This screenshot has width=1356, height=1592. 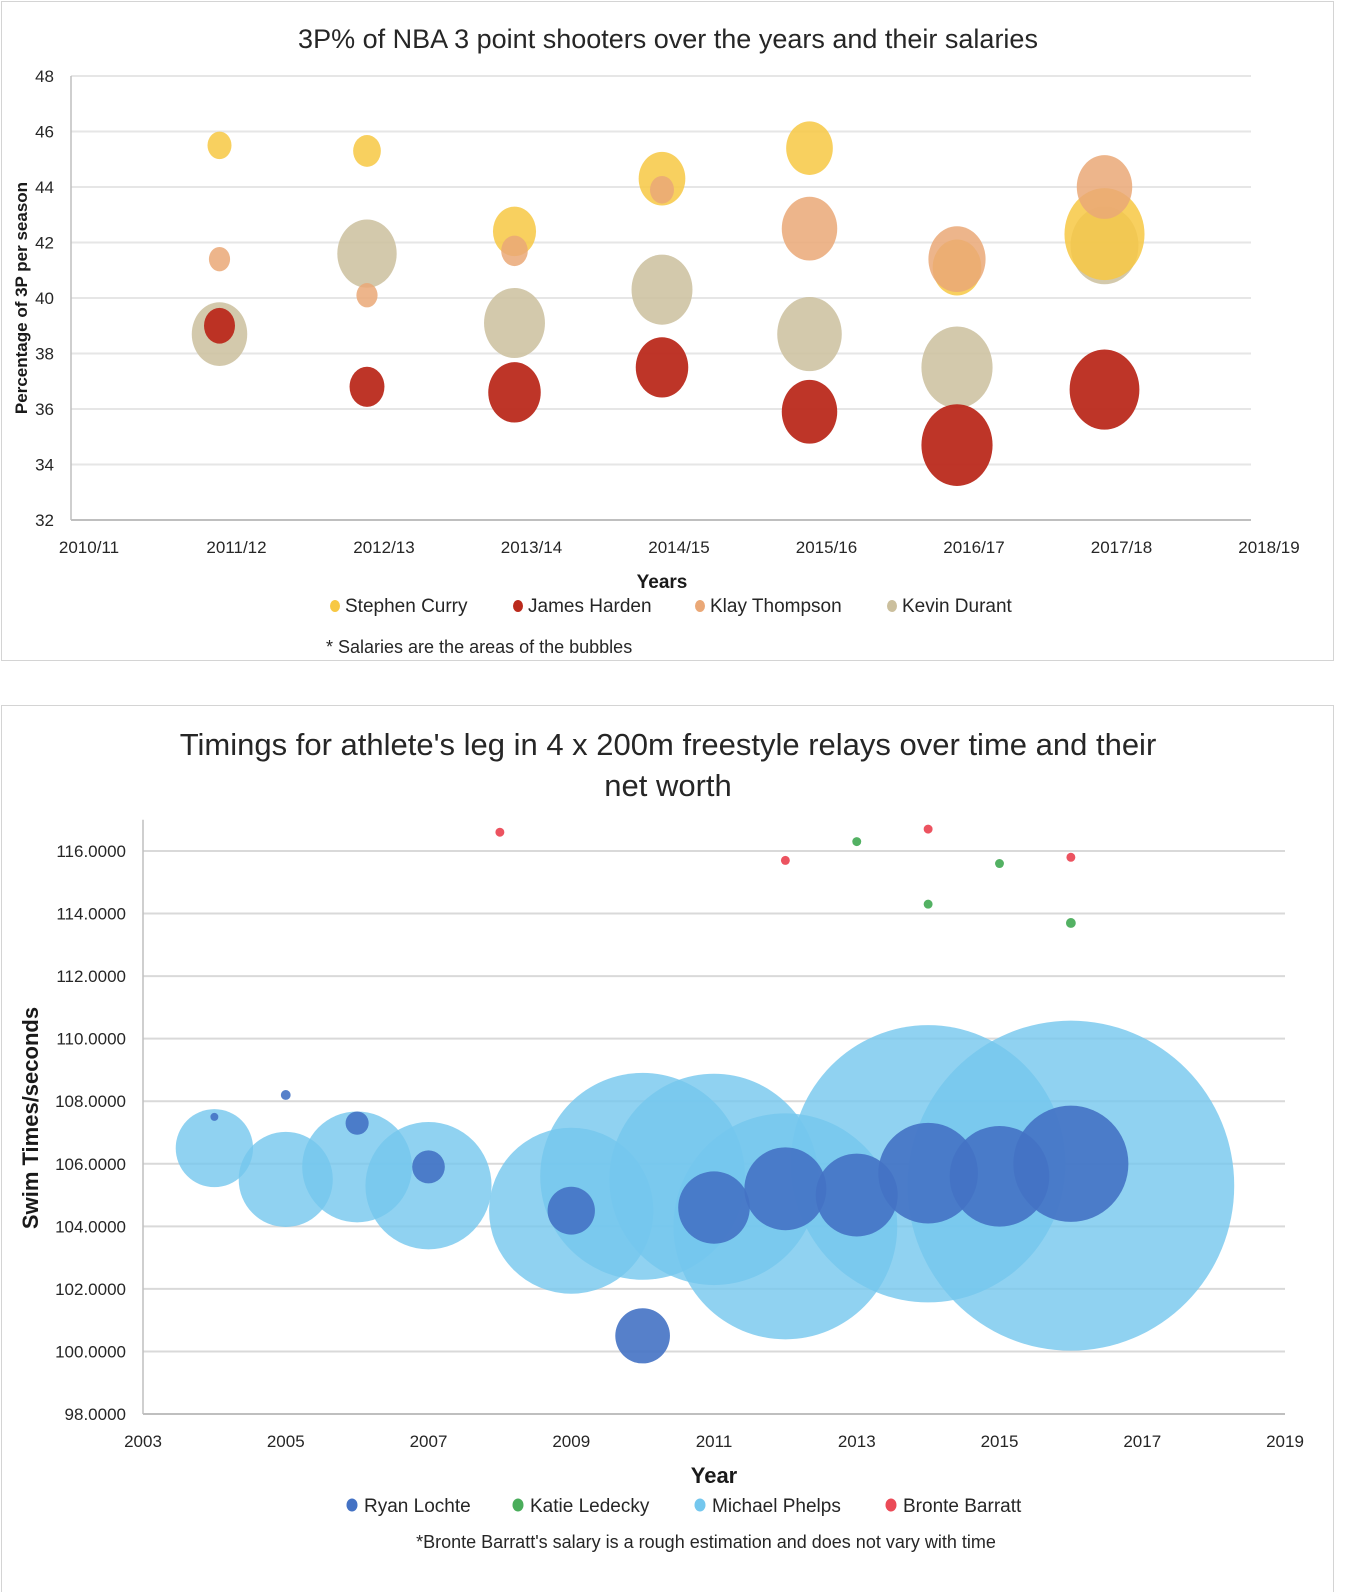 I want to click on chart2-x-tick-label: 2007, so click(x=429, y=1441).